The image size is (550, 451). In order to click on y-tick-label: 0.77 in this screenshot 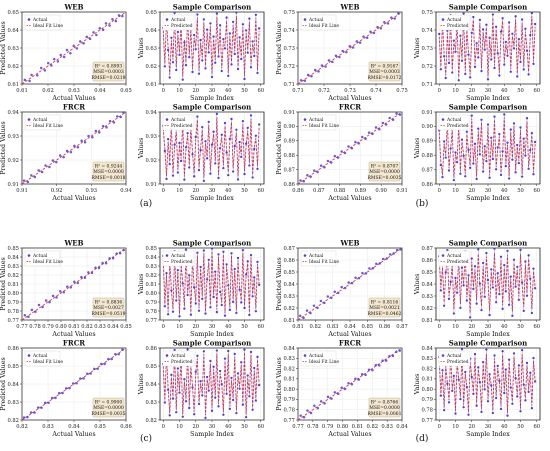, I will do `click(151, 321)`.